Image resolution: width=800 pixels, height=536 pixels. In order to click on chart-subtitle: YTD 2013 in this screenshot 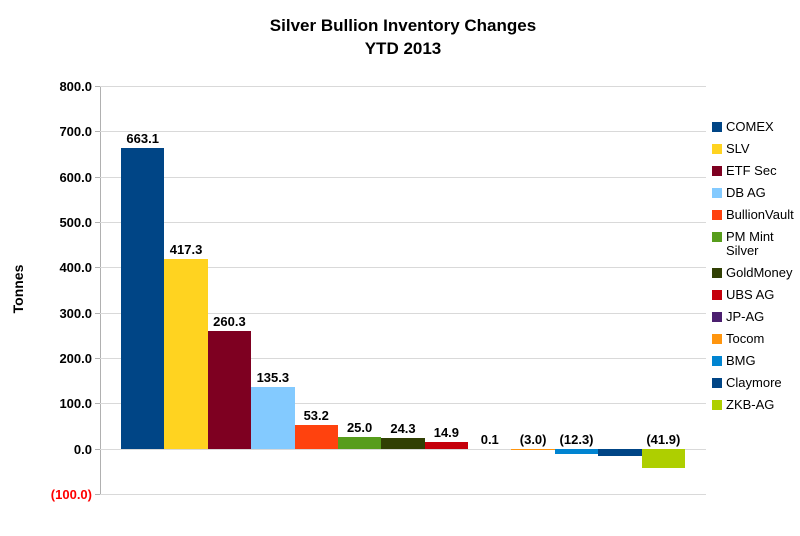, I will do `click(403, 48)`.